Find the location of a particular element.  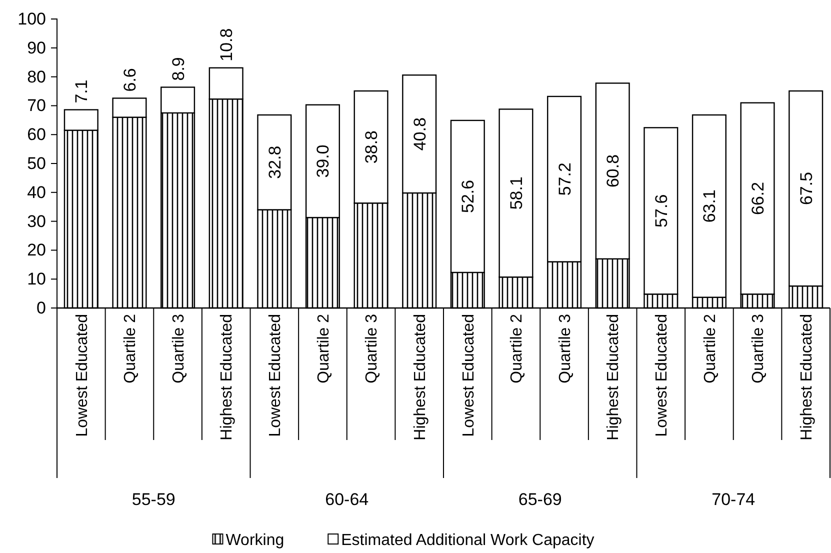

y-tick-label: 40 is located at coordinates (36, 192).